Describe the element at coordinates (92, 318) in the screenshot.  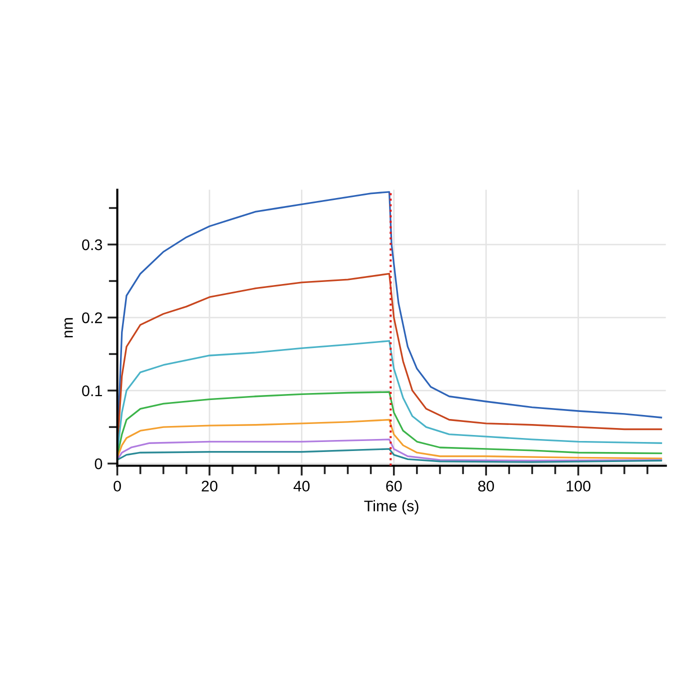
I see `y-tick-label: 0.2` at that location.